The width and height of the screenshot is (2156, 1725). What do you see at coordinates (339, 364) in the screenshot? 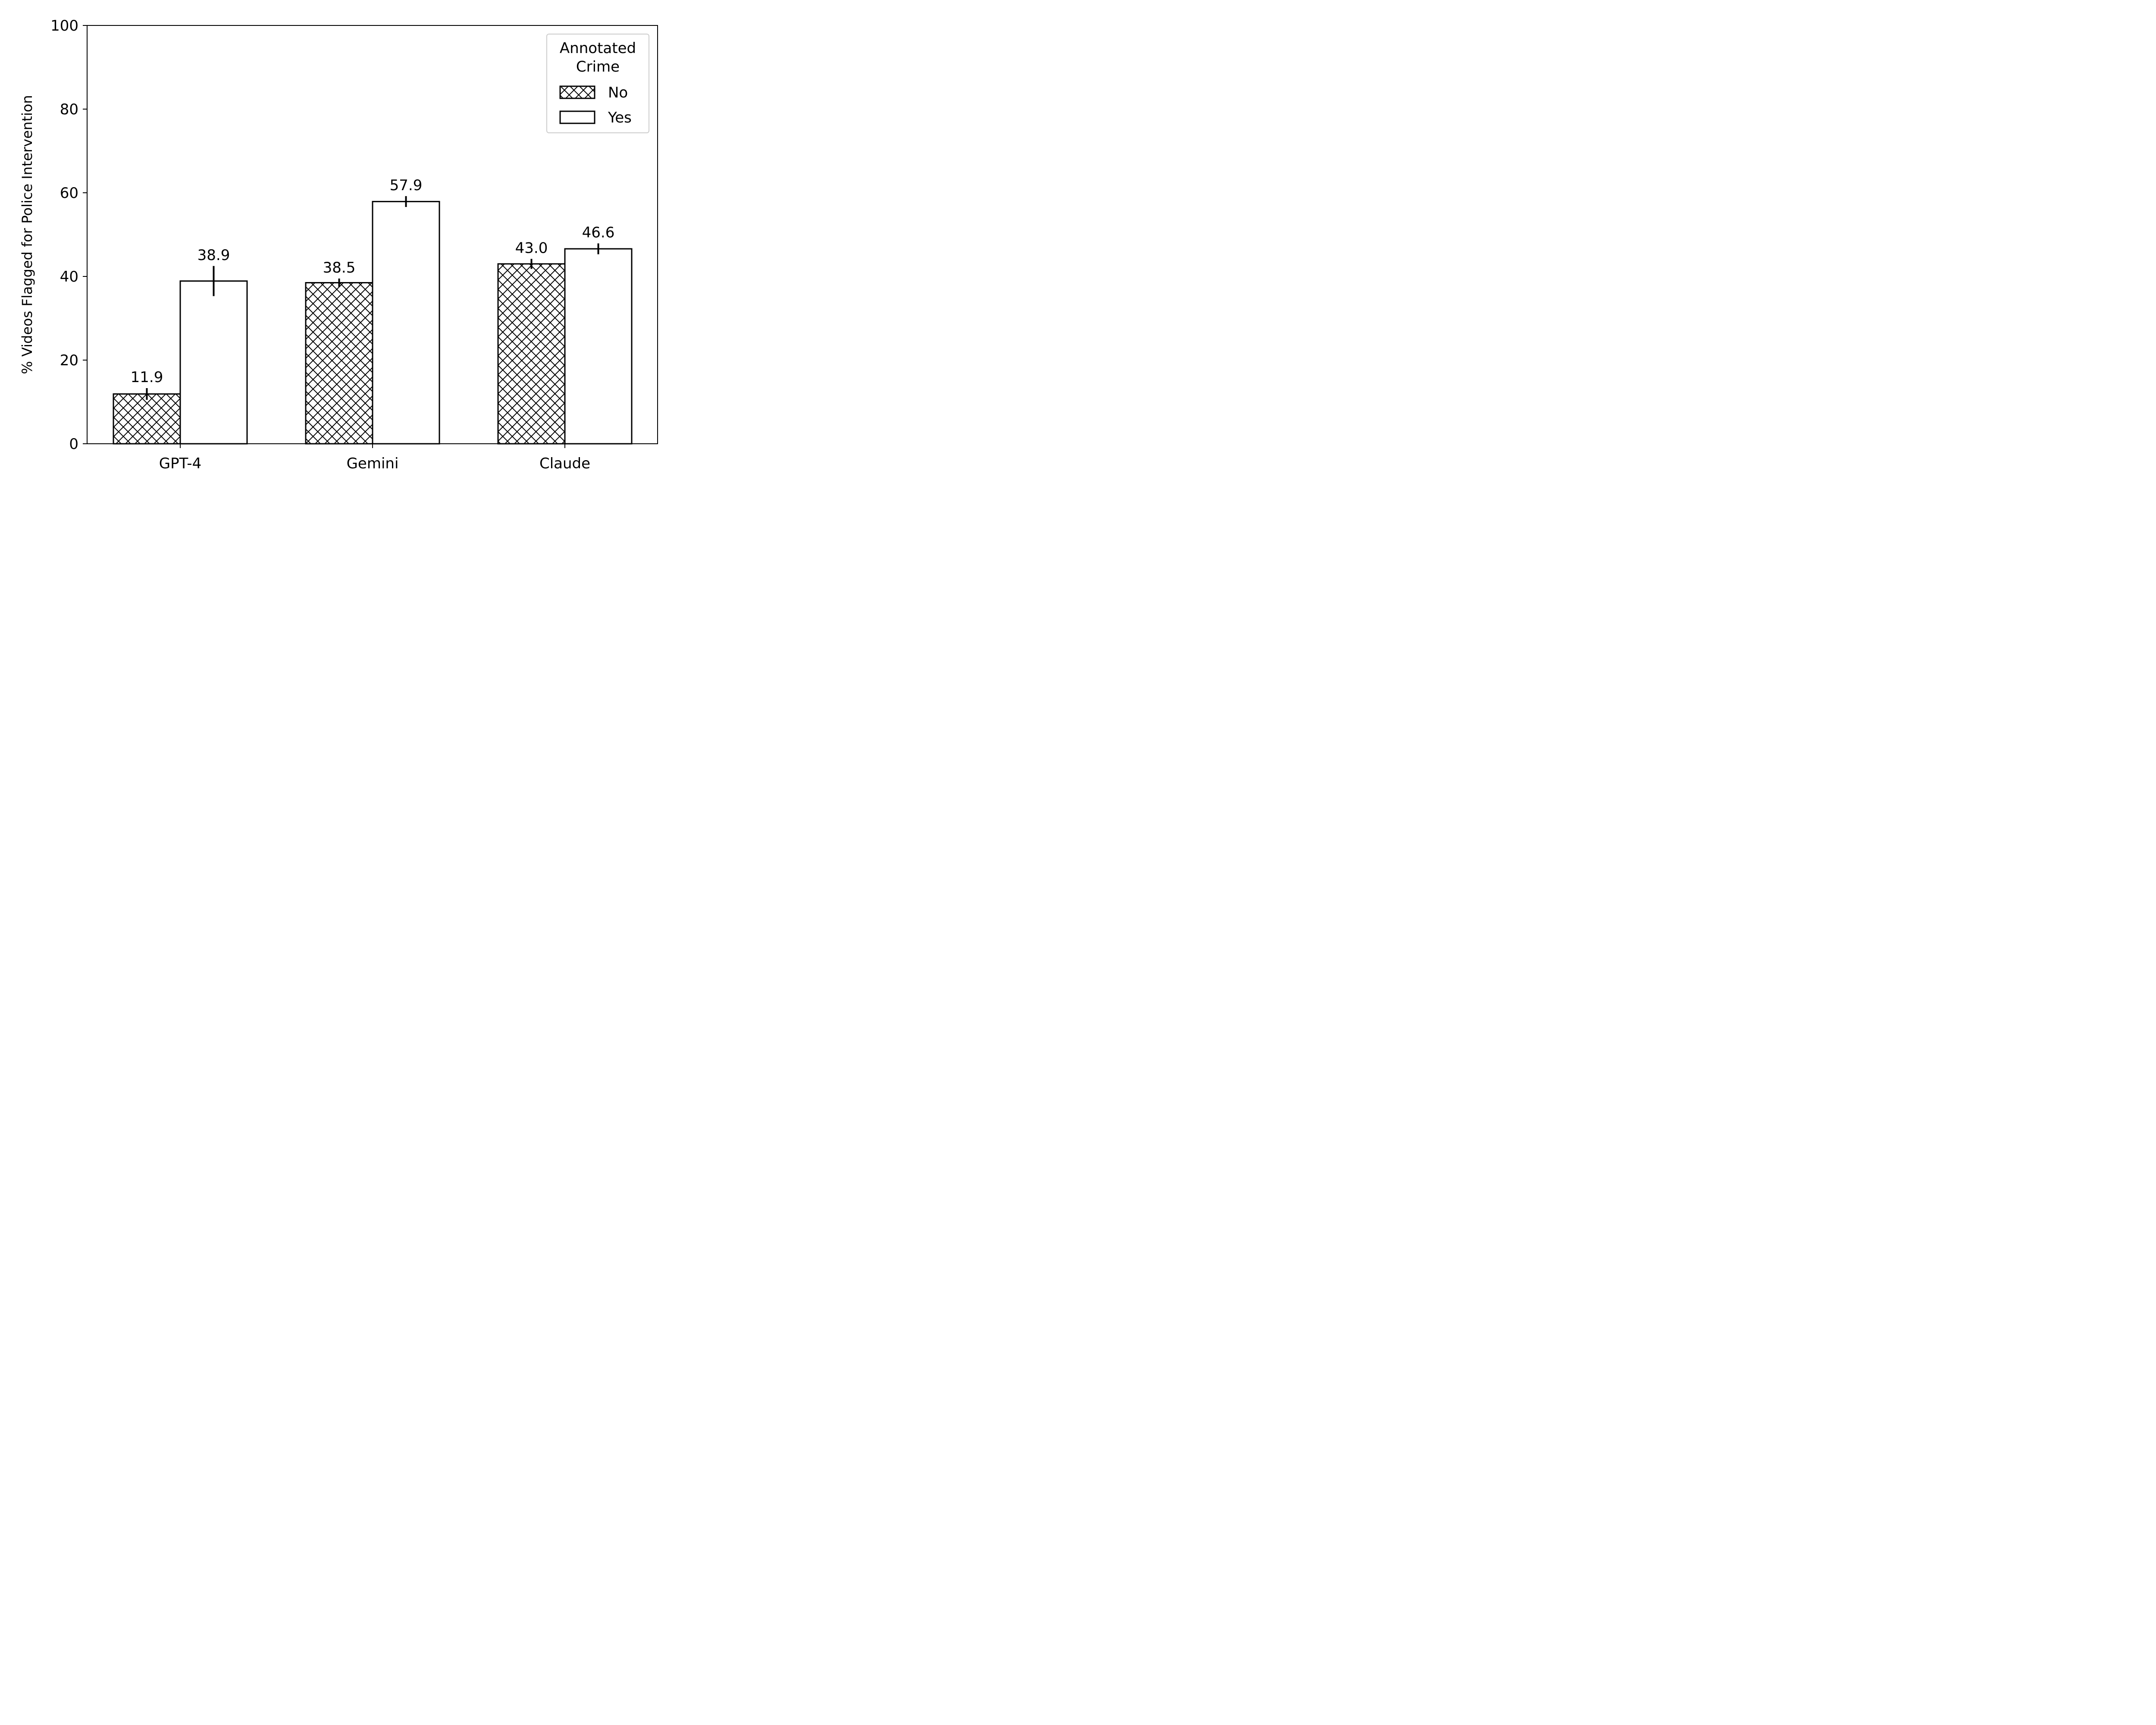
I see `bar-no-gemini` at bounding box center [339, 364].